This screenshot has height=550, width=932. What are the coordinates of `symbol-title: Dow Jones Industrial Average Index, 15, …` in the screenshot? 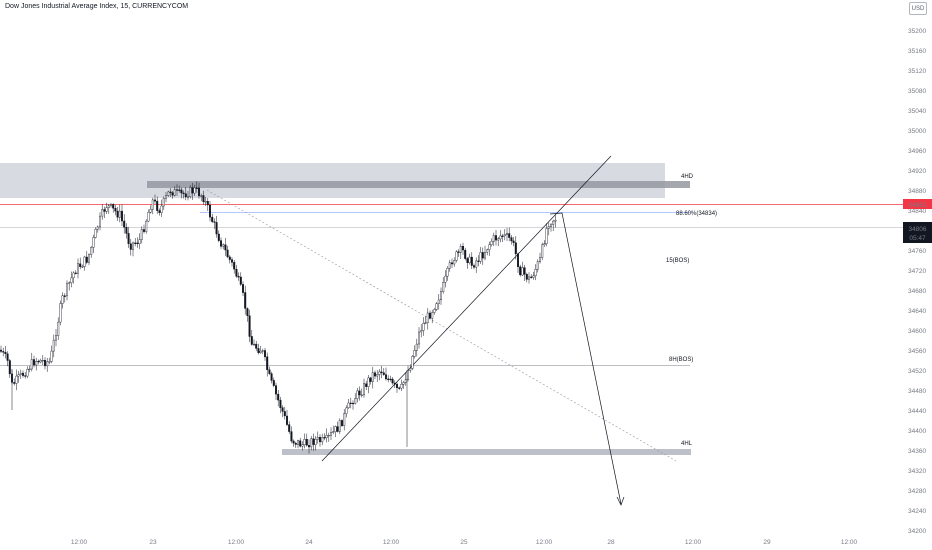 It's located at (97, 6).